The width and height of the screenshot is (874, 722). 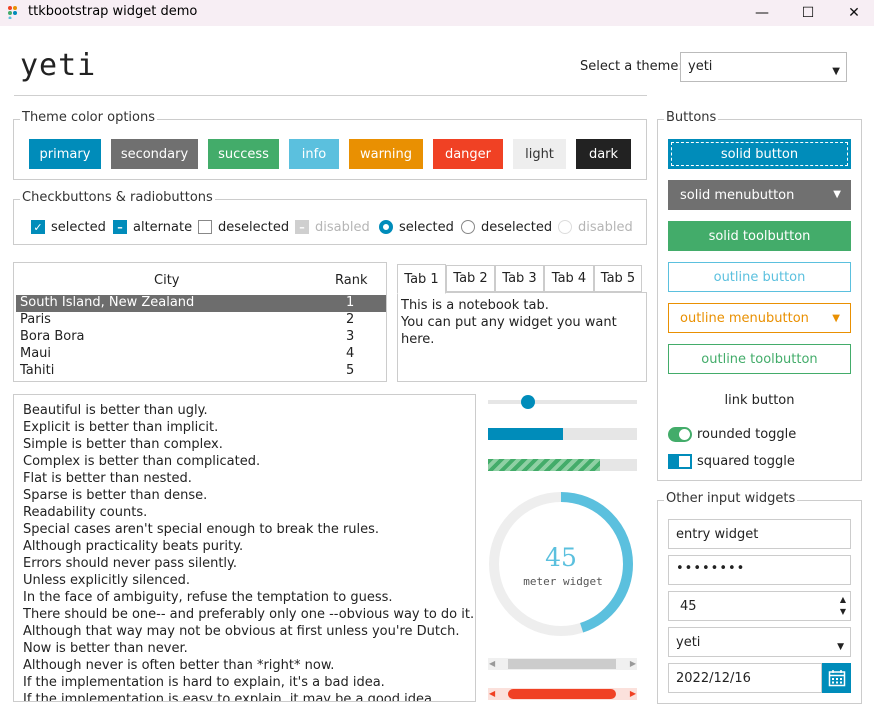 What do you see at coordinates (35, 319) in the screenshot?
I see `table-cell-city: Paris` at bounding box center [35, 319].